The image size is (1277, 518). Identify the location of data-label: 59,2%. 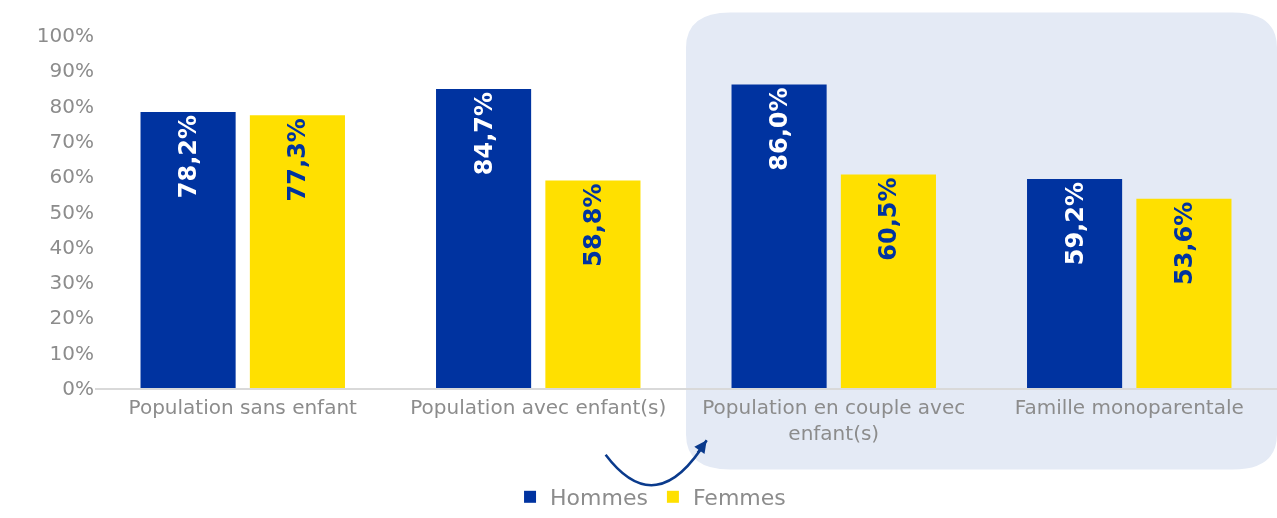
(1074, 224).